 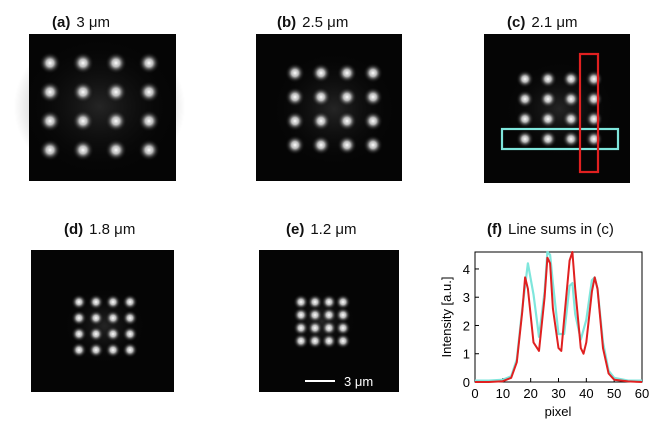 What do you see at coordinates (561, 229) in the screenshot?
I see `panel-f-label: Line sums in (c)` at bounding box center [561, 229].